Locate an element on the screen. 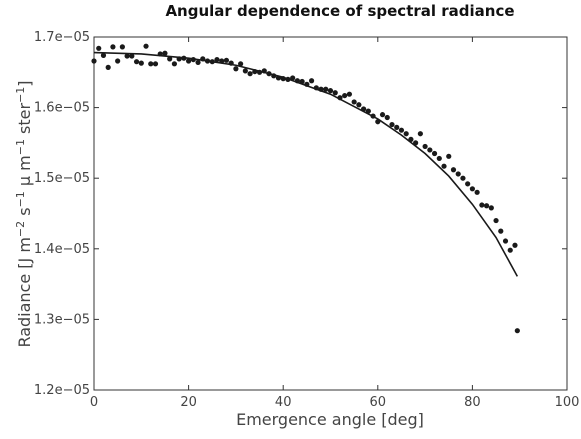 The width and height of the screenshot is (581, 439). x-tick-label: 100 is located at coordinates (567, 402).